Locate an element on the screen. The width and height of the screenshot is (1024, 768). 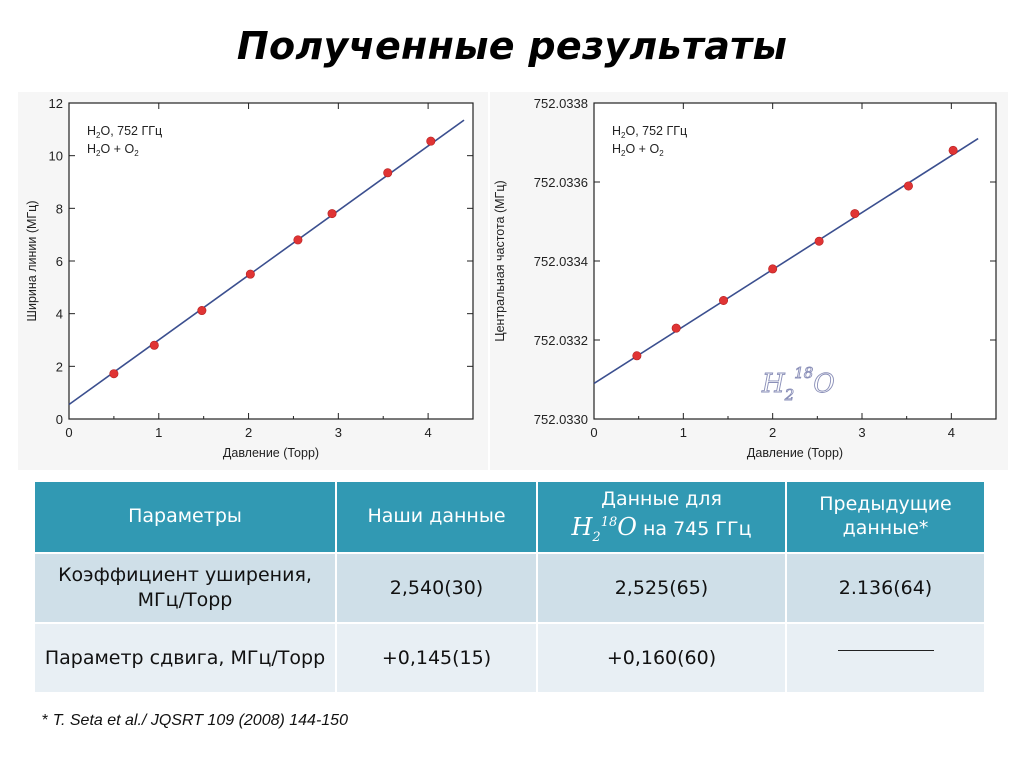
linewidth-ytick-label: 8 is located at coordinates (59, 208).